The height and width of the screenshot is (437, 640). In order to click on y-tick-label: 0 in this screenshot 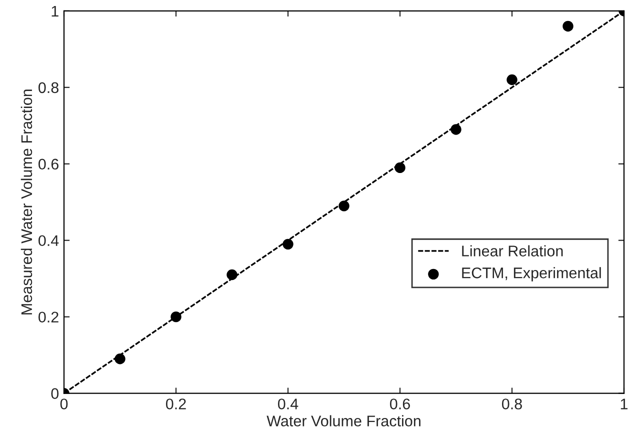, I will do `click(55, 393)`.